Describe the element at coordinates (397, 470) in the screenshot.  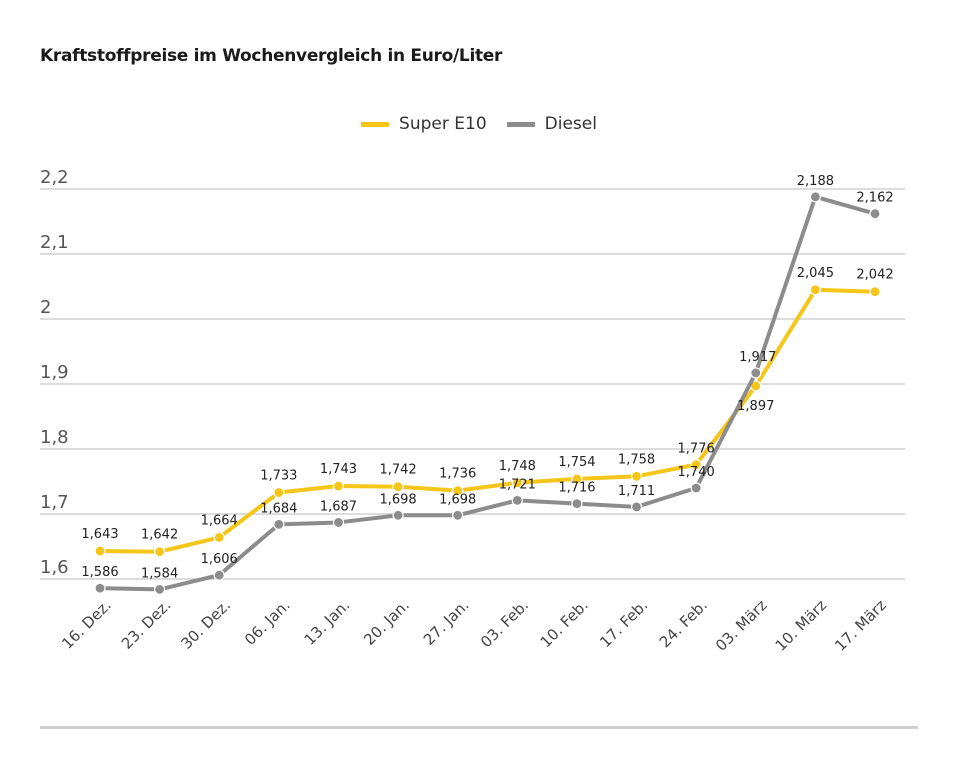
I see `data-label-super-e10: 1,742` at that location.